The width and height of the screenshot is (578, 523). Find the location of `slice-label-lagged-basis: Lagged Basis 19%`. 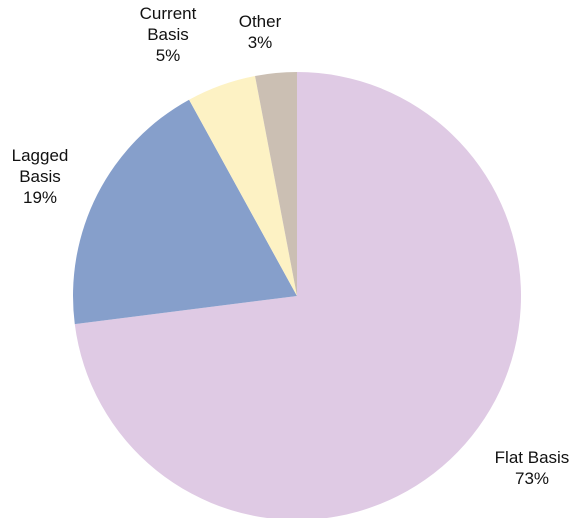

slice-label-lagged-basis: Lagged Basis 19% is located at coordinates (40, 176).